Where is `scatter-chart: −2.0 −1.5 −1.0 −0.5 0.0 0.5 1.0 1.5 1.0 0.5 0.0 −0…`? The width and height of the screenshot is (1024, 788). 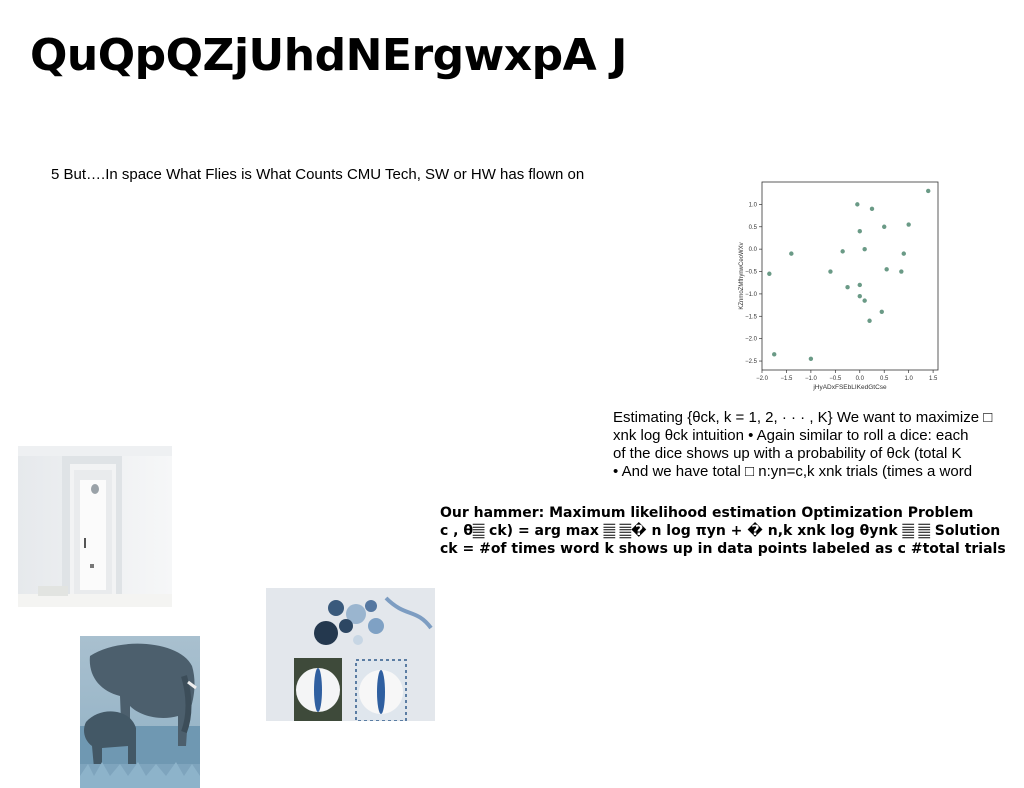
scatter-chart: −2.0 −1.5 −1.0 −0.5 0.0 0.5 1.0 1.5 1.0 0.5 0.0 −0… is located at coordinates (839, 288).